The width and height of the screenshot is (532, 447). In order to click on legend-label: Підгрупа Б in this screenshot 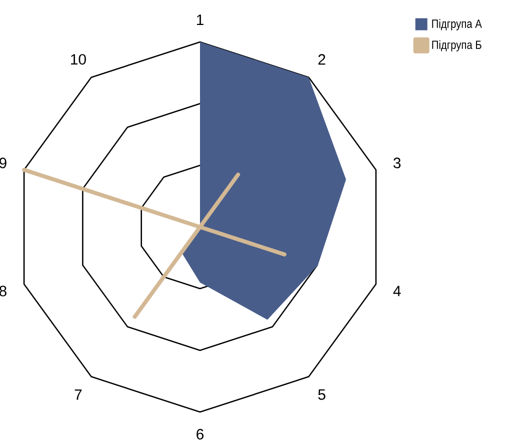, I will do `click(457, 46)`.